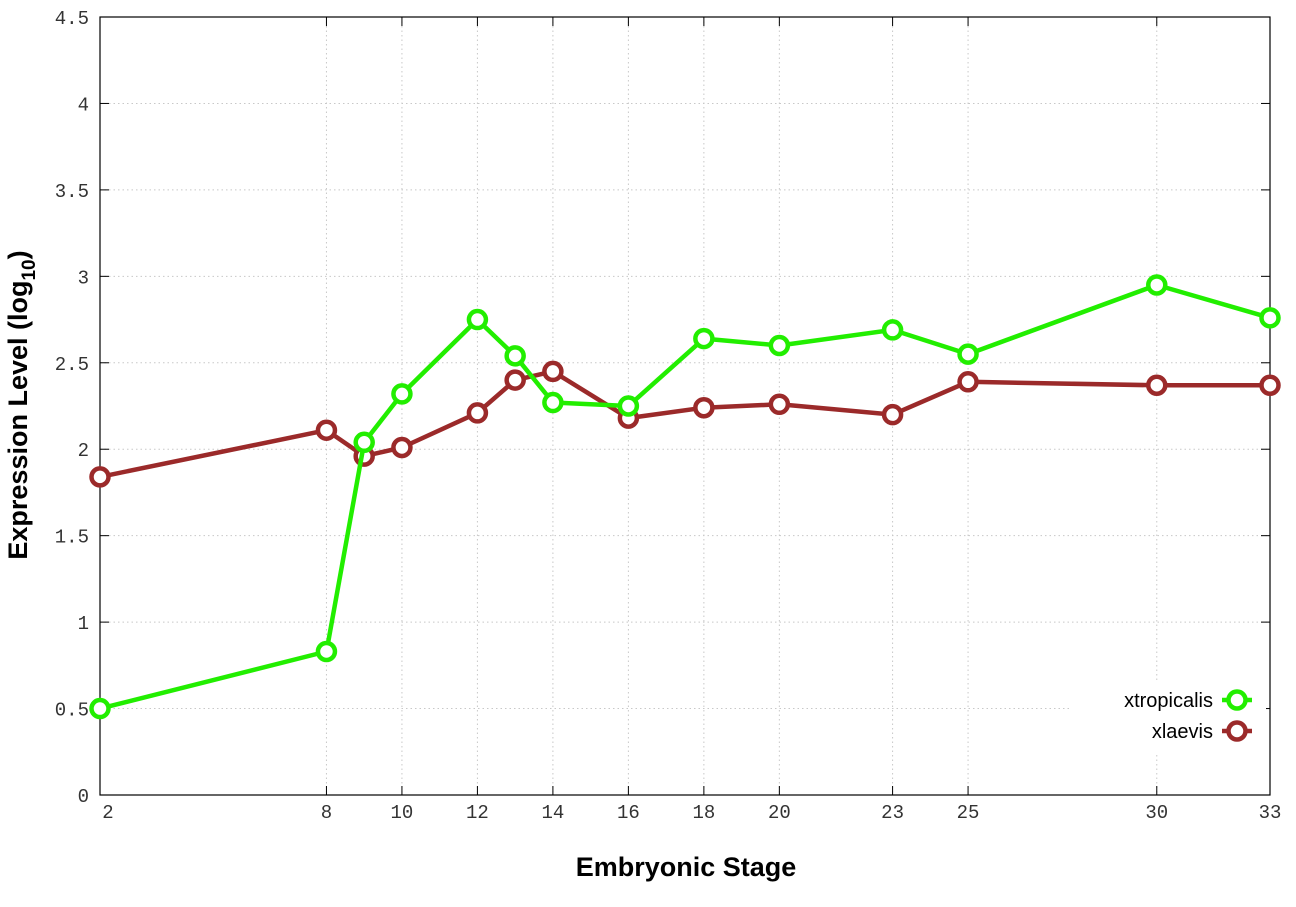  What do you see at coordinates (1182, 732) in the screenshot?
I see `legend-label: xlaevis` at bounding box center [1182, 732].